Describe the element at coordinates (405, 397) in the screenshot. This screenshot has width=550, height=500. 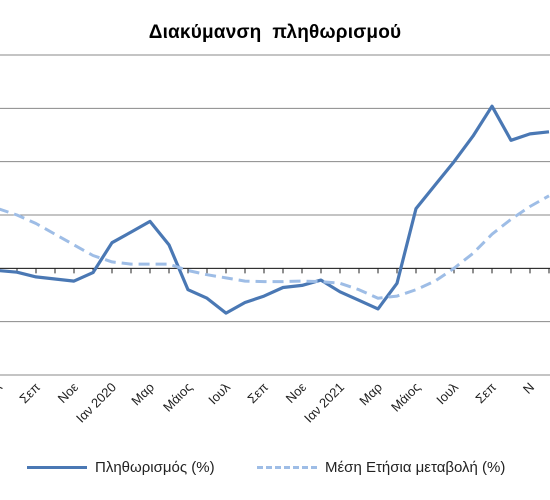
I see `x-tick-label-11: Μάιος` at that location.